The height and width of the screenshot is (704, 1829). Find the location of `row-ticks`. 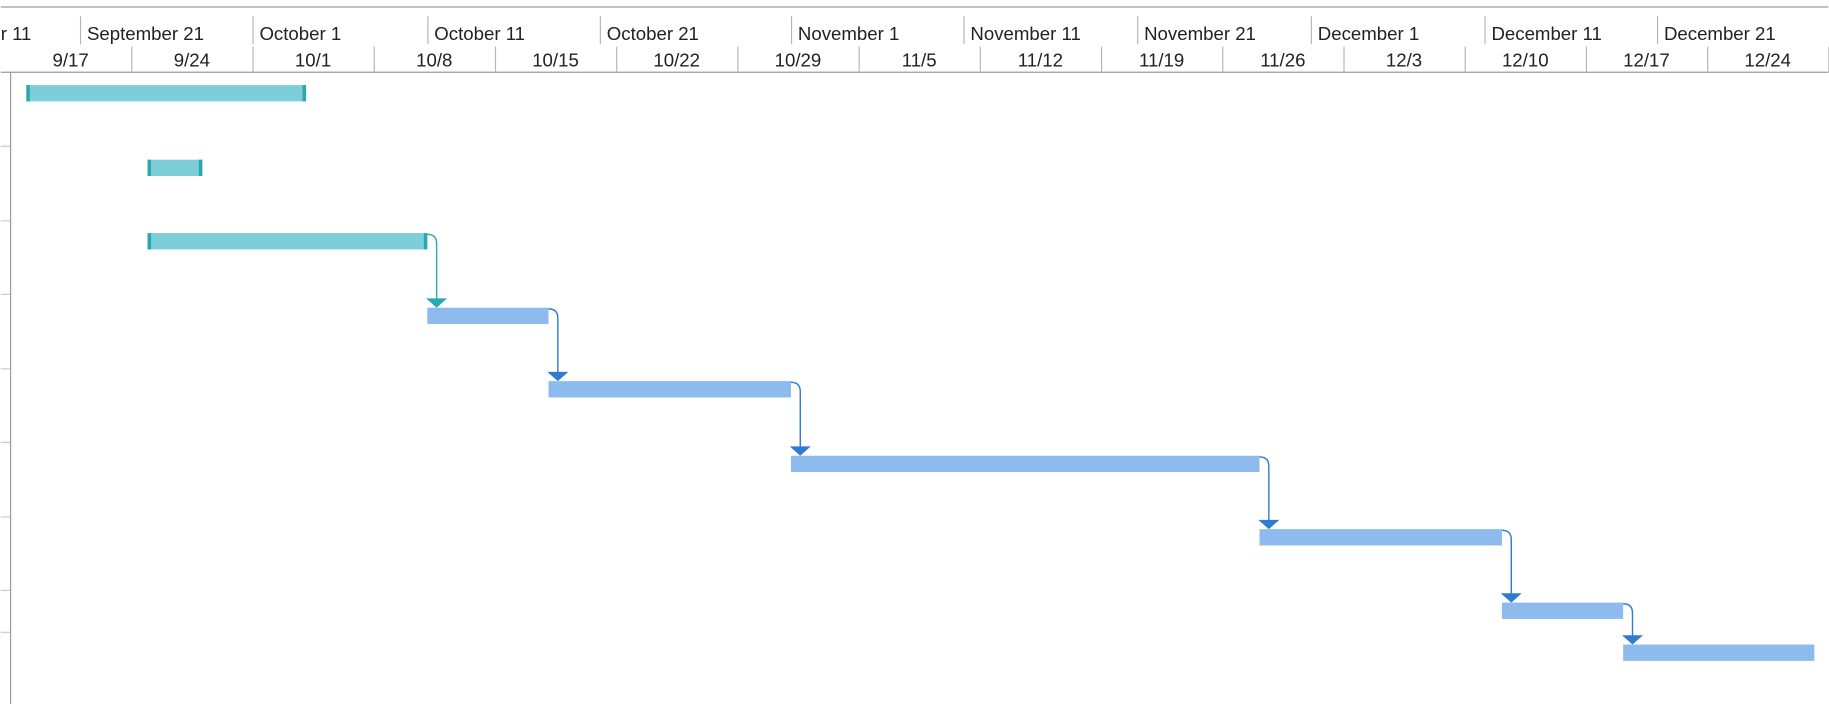

row-ticks is located at coordinates (5, 389).